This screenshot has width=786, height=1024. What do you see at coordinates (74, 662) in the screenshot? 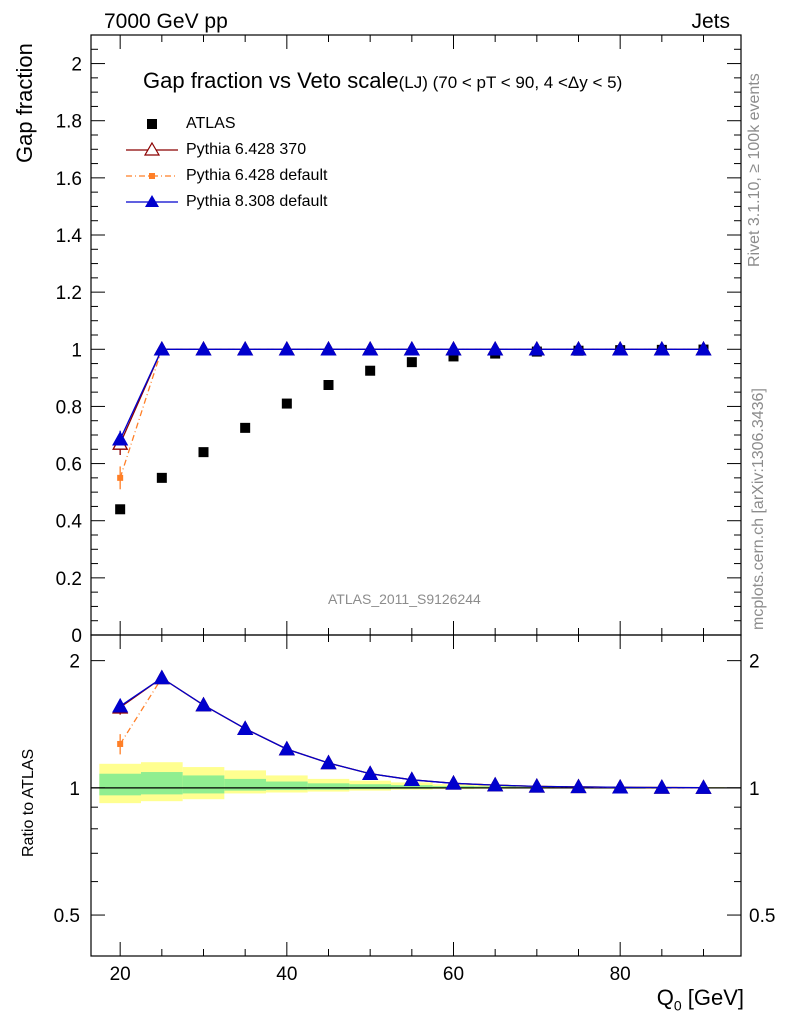
I see `y-tick-label-ratio-left: 2` at bounding box center [74, 662].